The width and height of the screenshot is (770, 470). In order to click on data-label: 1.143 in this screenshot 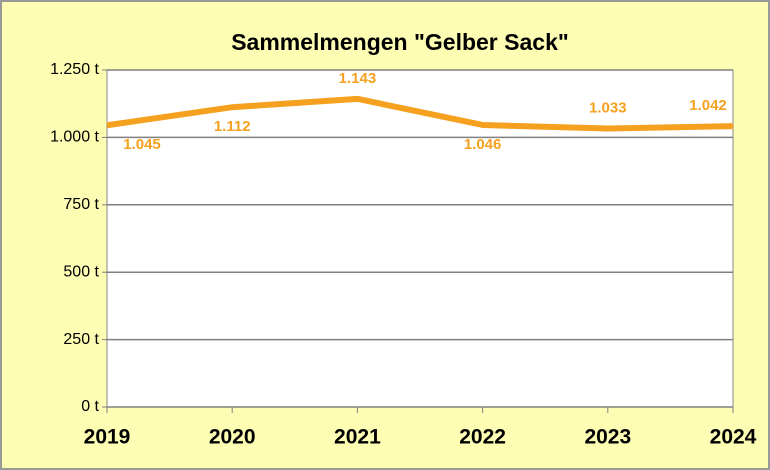, I will do `click(358, 78)`.